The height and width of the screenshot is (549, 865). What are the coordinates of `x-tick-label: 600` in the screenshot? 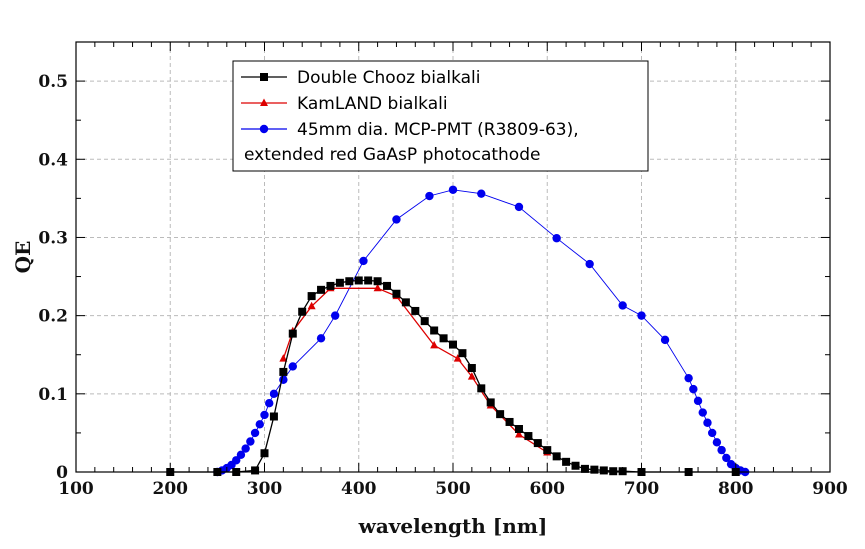 It's located at (548, 489).